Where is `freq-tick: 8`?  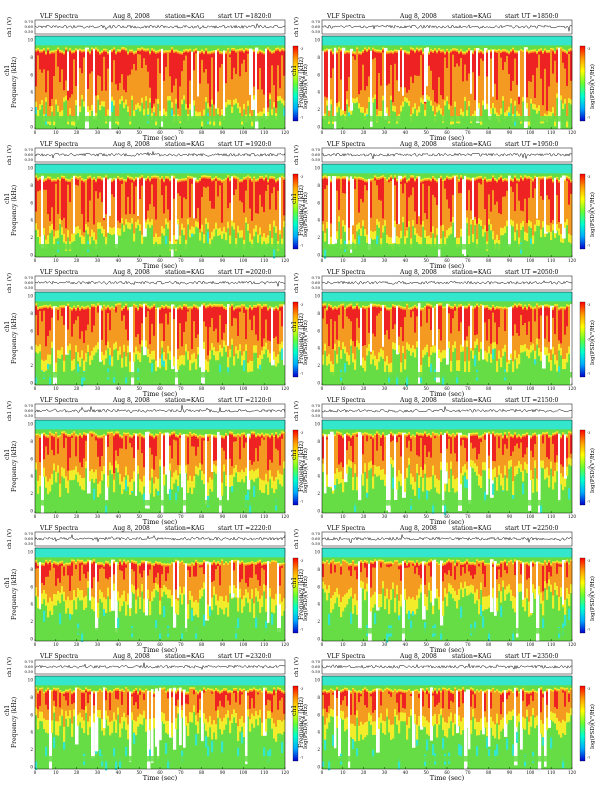 freq-tick: 8 is located at coordinates (31, 185).